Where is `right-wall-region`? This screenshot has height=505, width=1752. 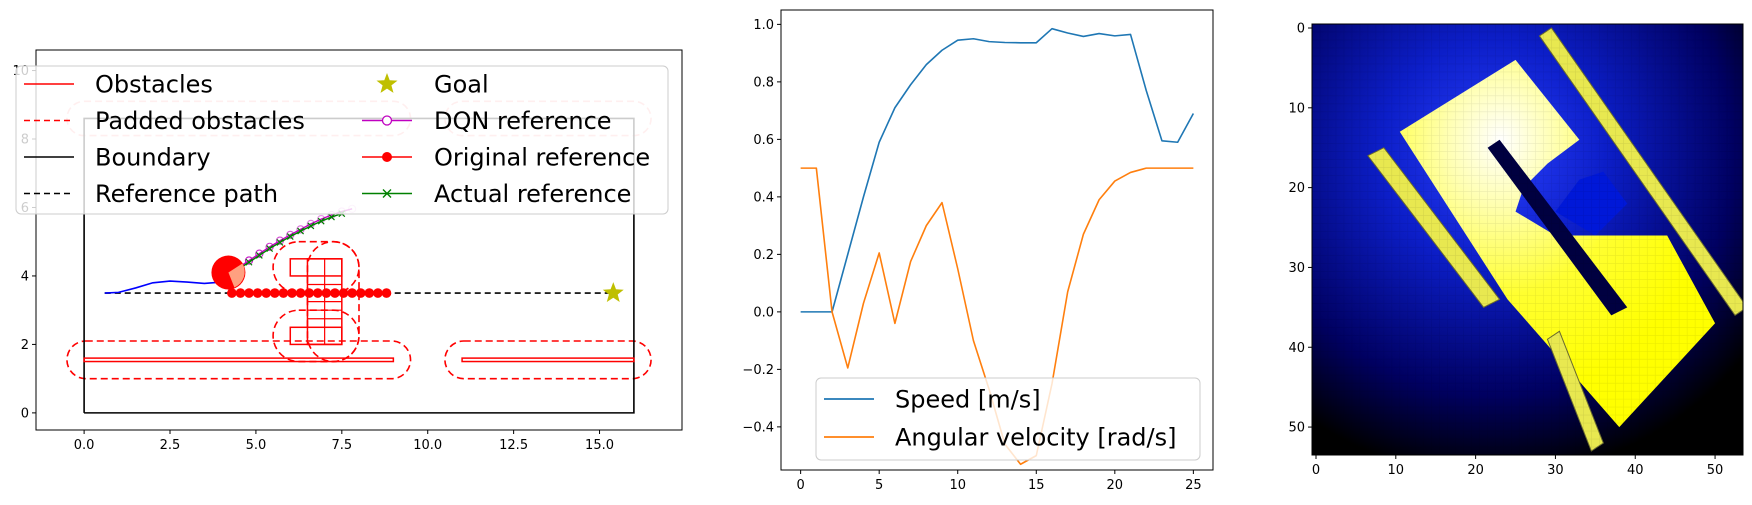
right-wall-region is located at coordinates (1640, 172).